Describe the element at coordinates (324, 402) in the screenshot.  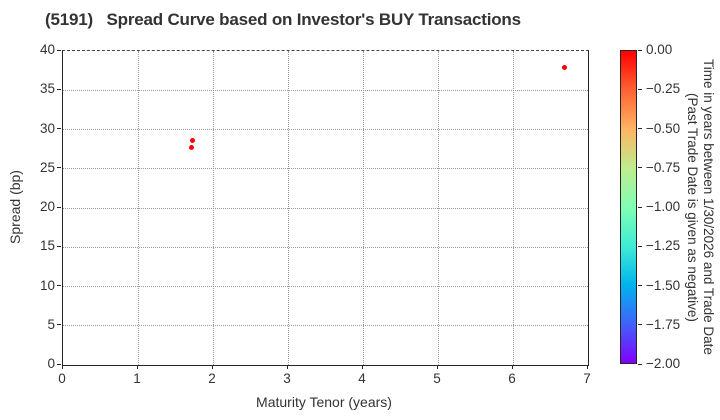
I see `x-axis-label: Maturity Tenor (years)` at that location.